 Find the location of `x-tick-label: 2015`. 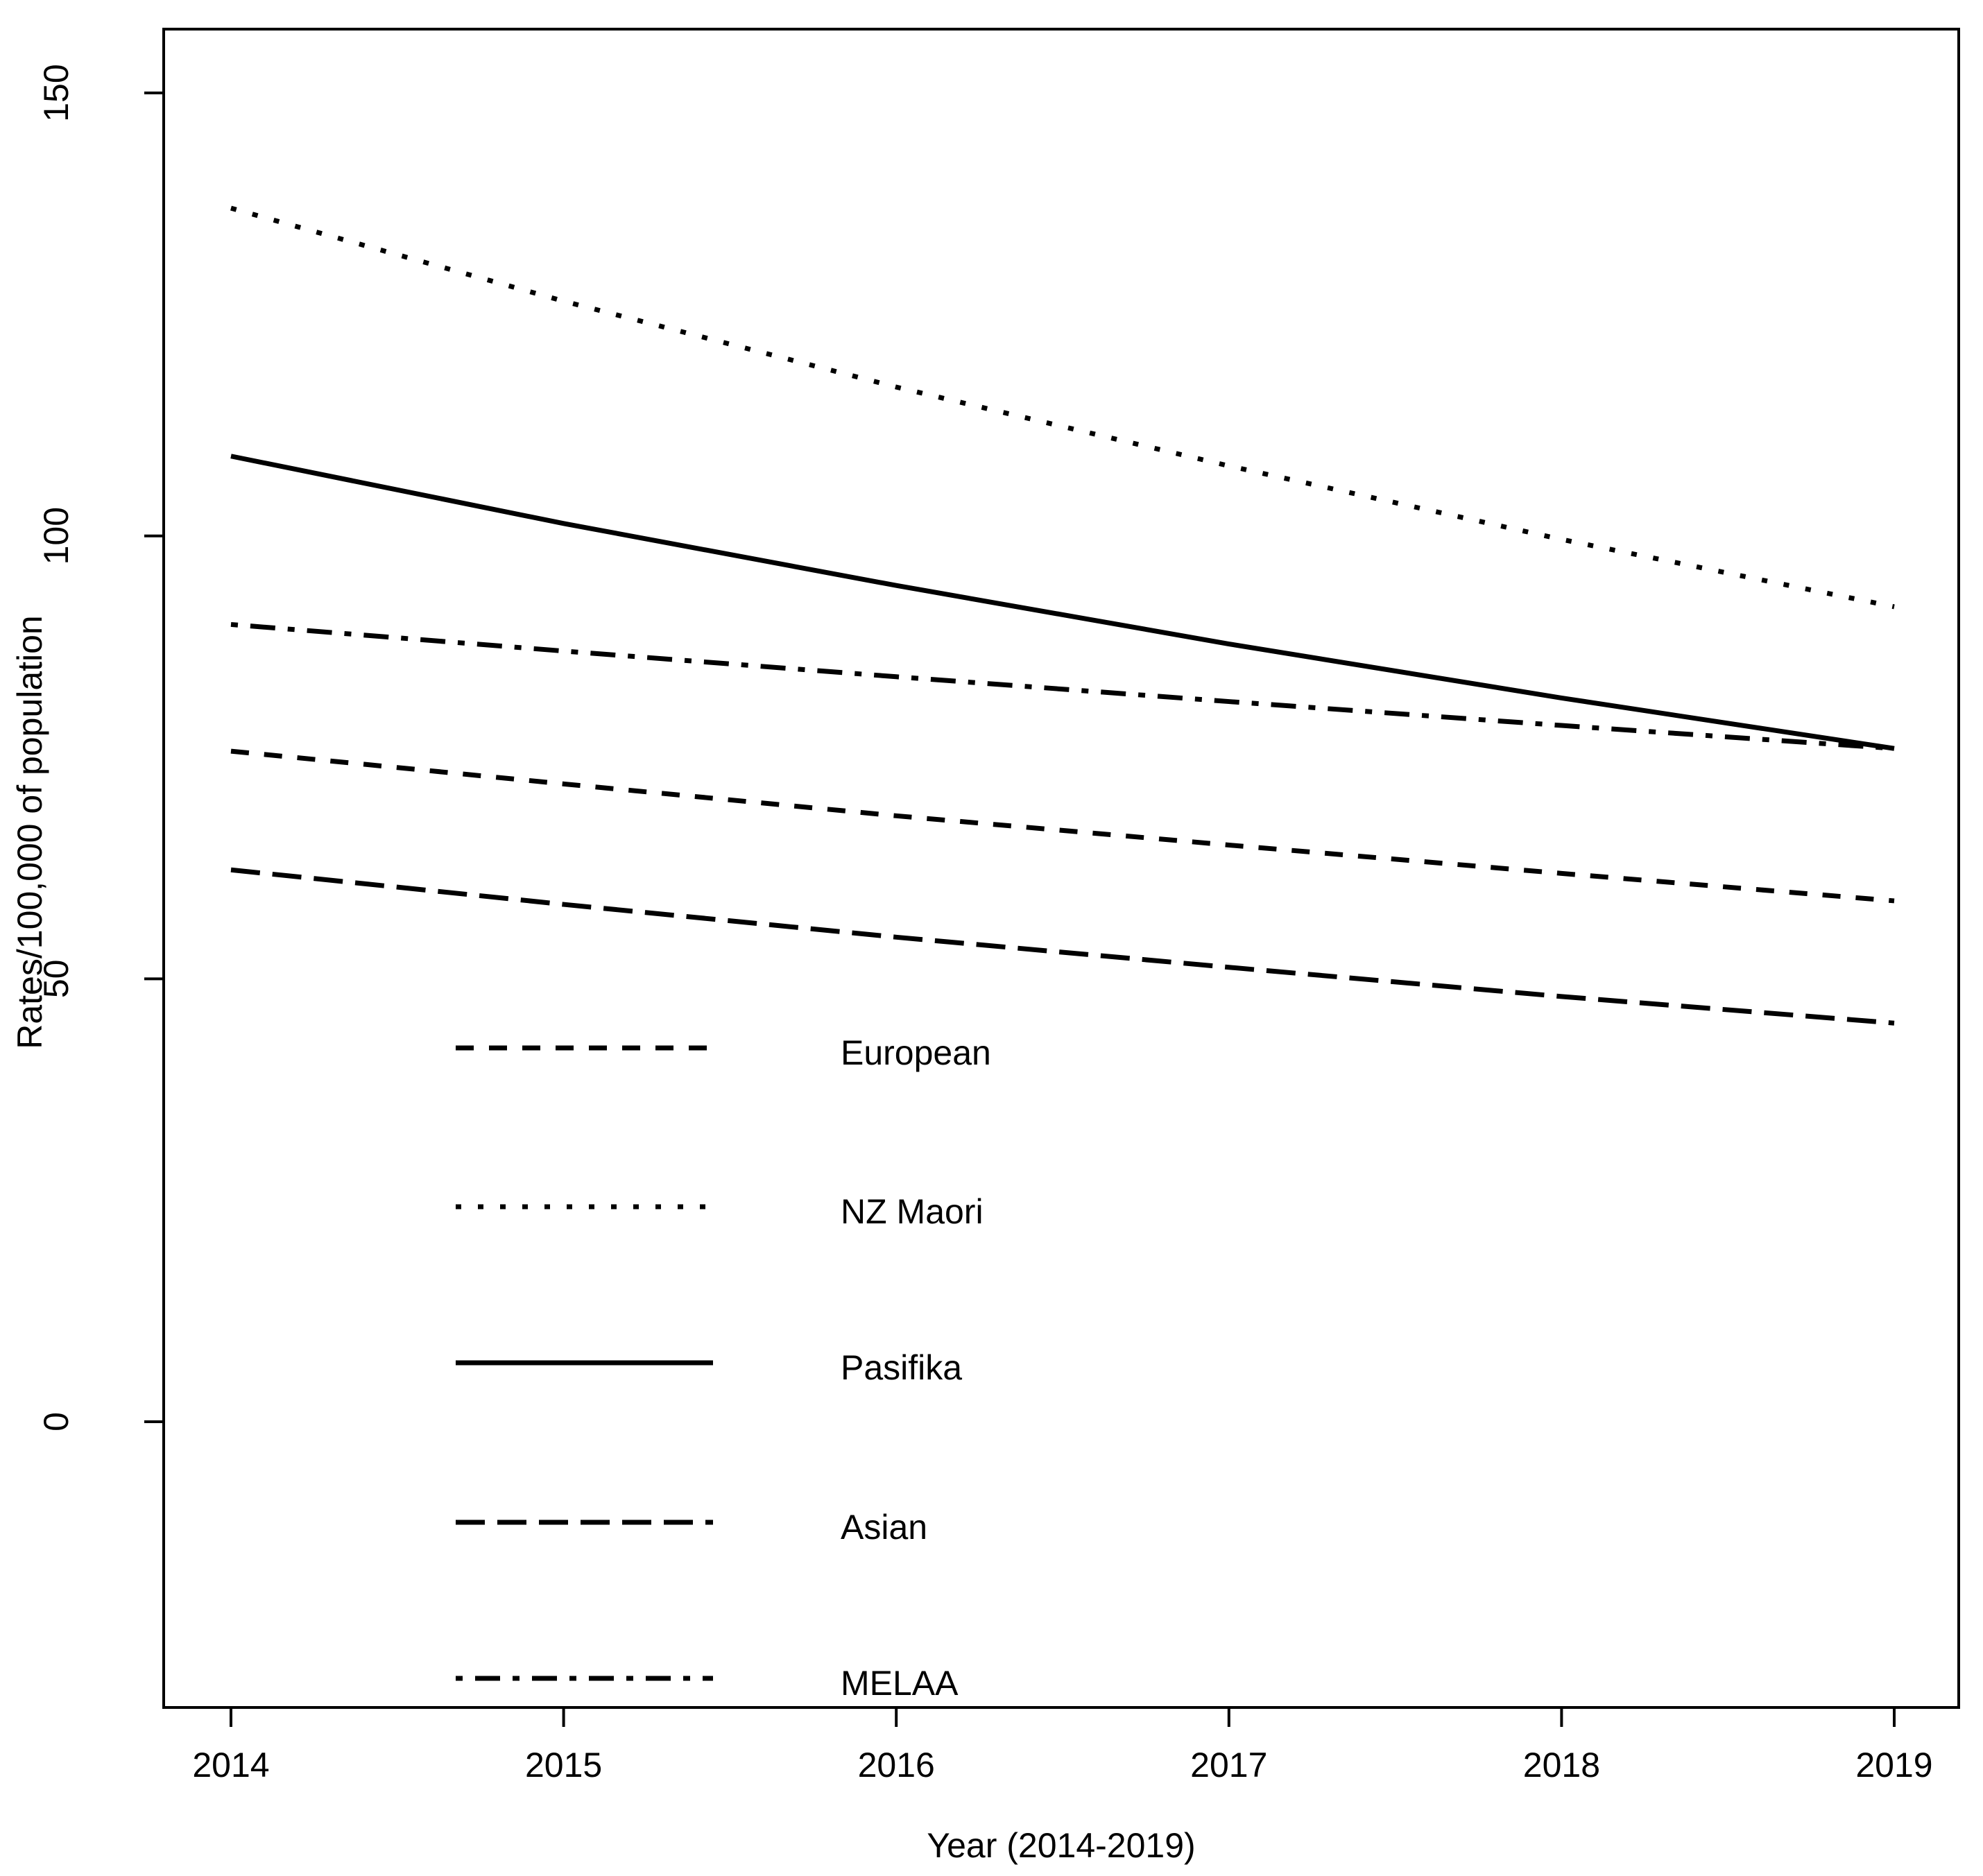

x-tick-label: 2015 is located at coordinates (563, 1765).